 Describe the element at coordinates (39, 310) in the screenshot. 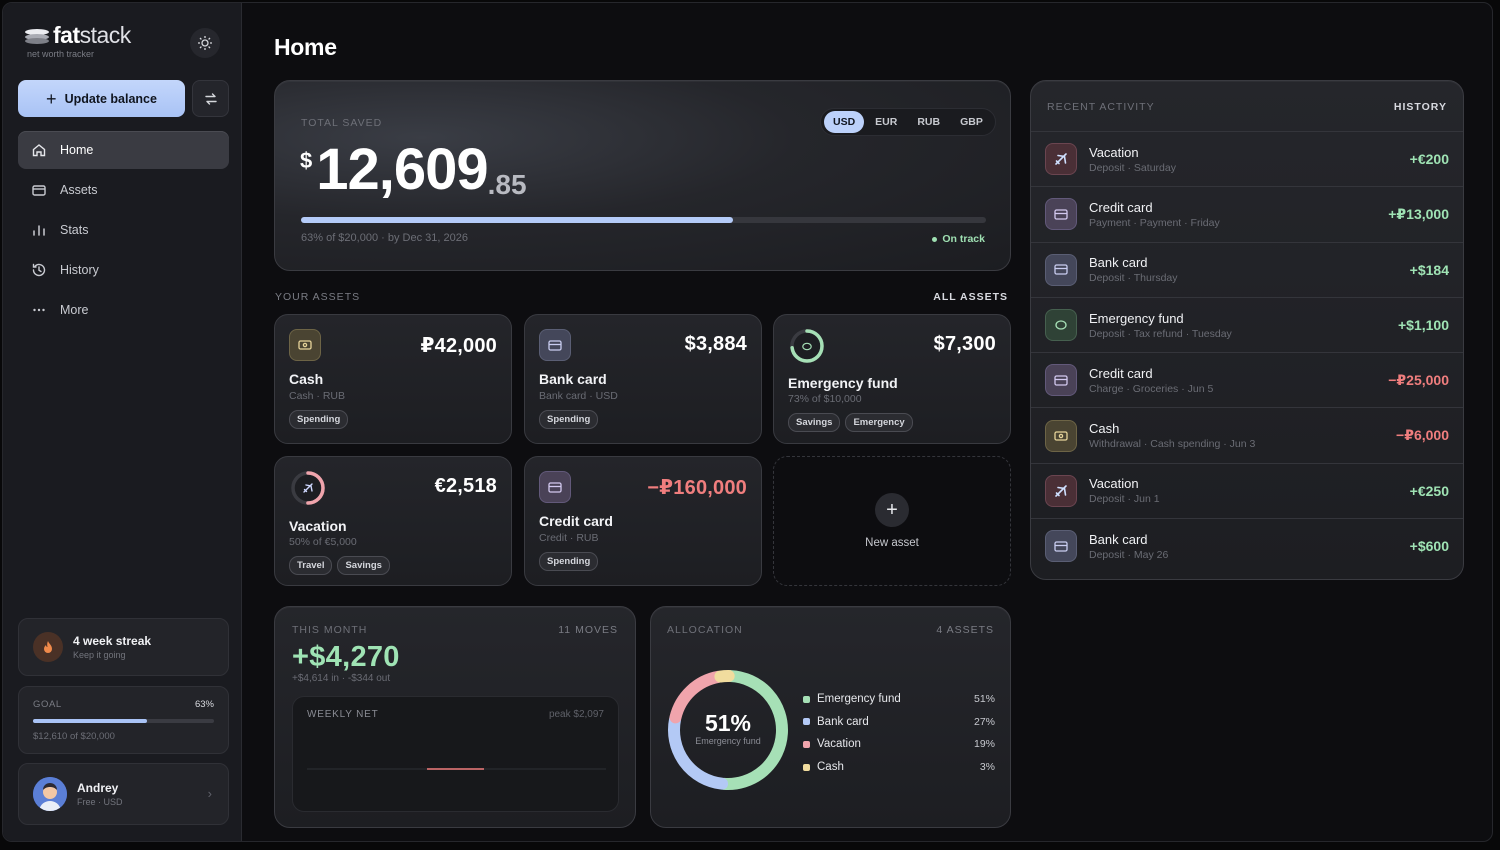

I see `more-icon` at that location.